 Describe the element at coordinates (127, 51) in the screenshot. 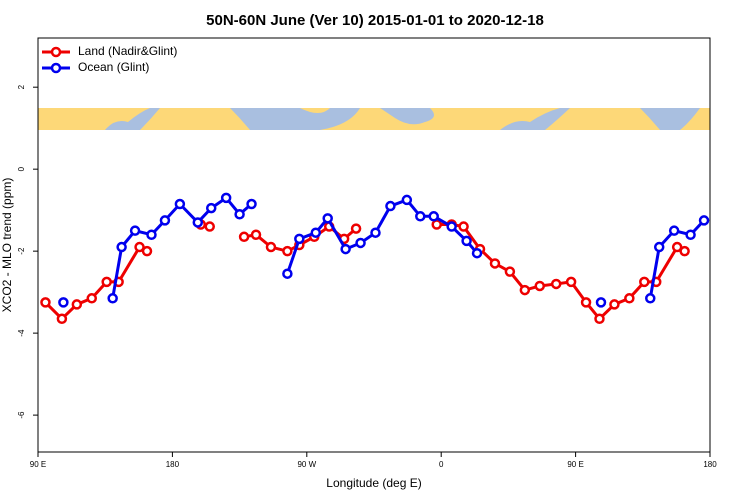

I see `legend-label: Land (Nadir&Glint)` at that location.